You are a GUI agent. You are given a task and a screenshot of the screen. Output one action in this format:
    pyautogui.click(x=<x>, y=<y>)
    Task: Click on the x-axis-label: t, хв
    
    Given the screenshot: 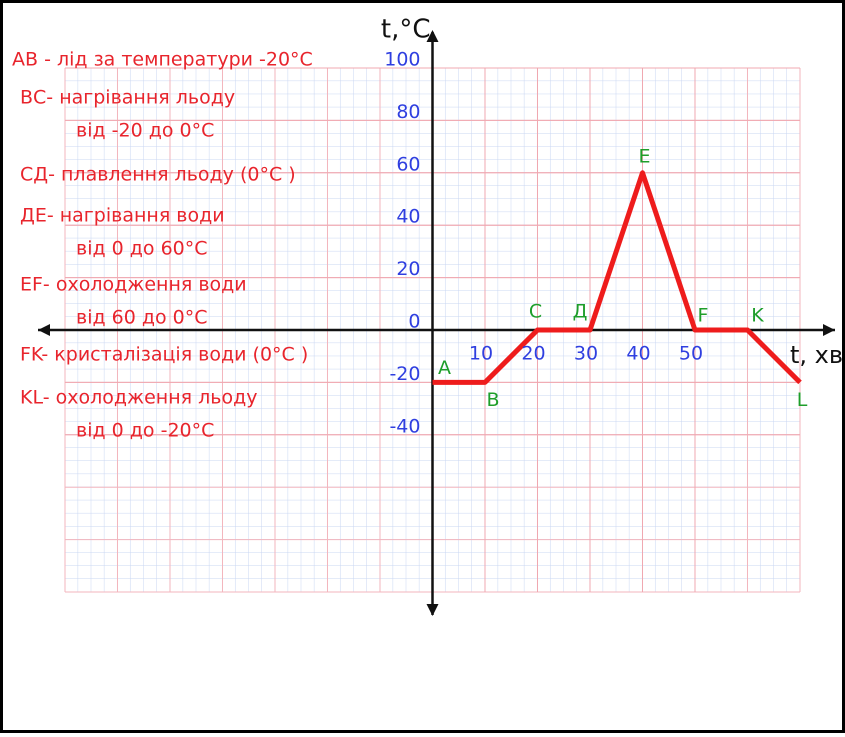 What is the action you would take?
    pyautogui.click(x=816, y=355)
    